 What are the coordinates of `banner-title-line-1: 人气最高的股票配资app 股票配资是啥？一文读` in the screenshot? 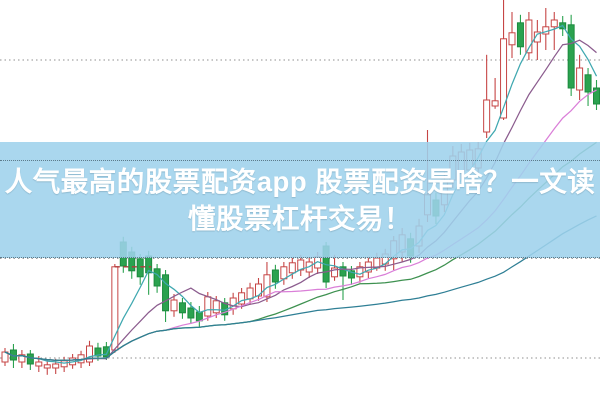 It's located at (300, 181).